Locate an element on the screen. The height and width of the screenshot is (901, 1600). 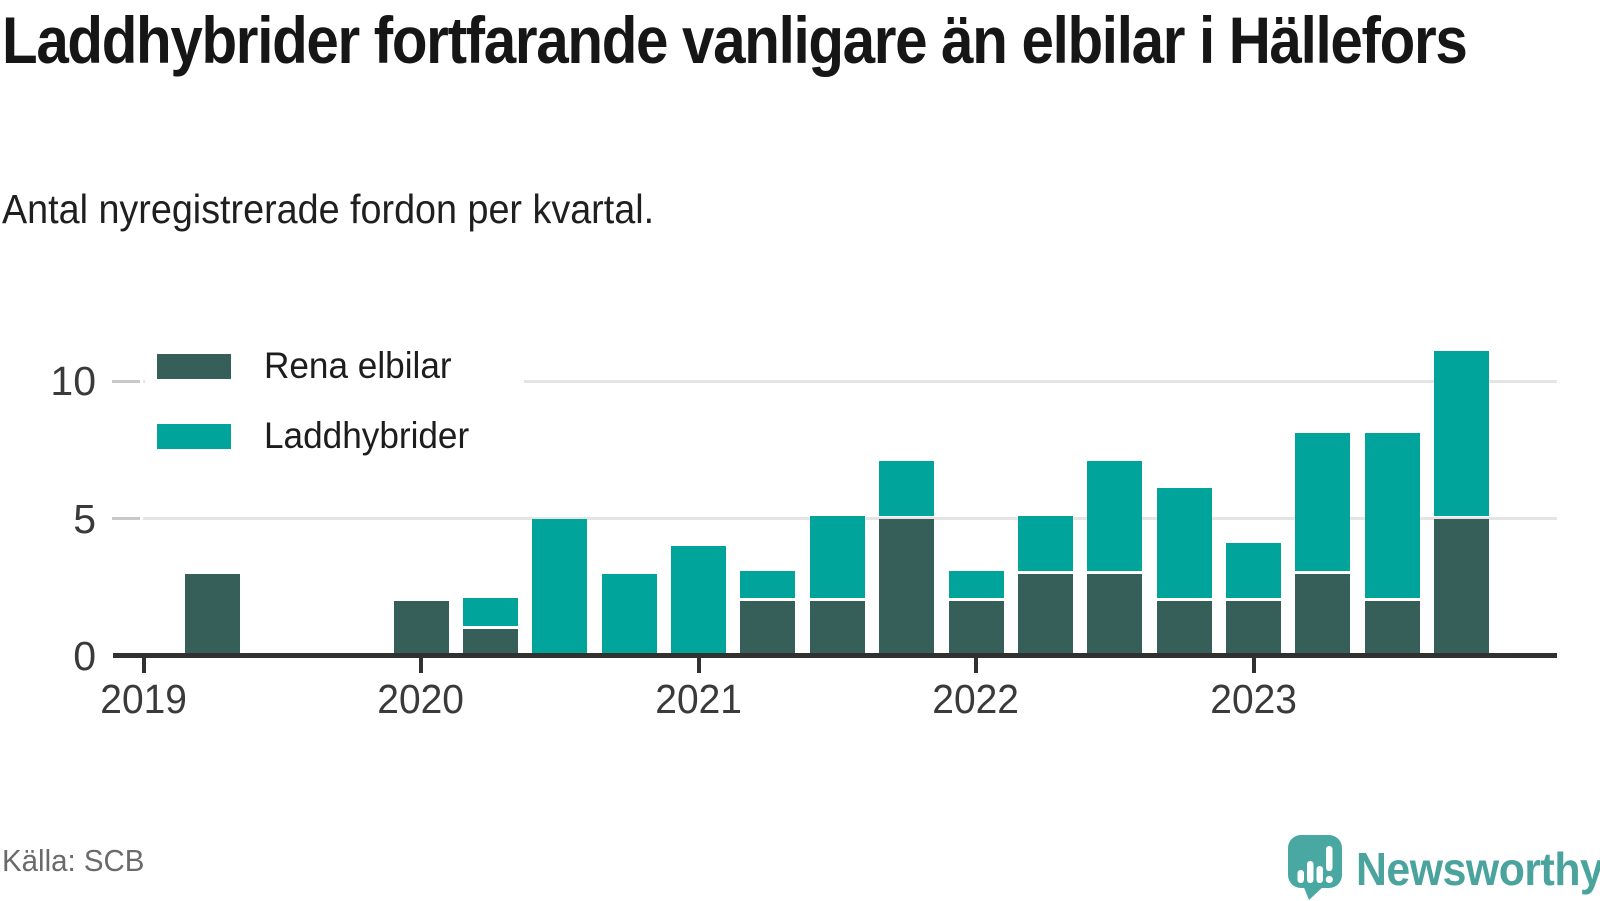
x-axis-tick-label-text: 2019 is located at coordinates (143, 699).